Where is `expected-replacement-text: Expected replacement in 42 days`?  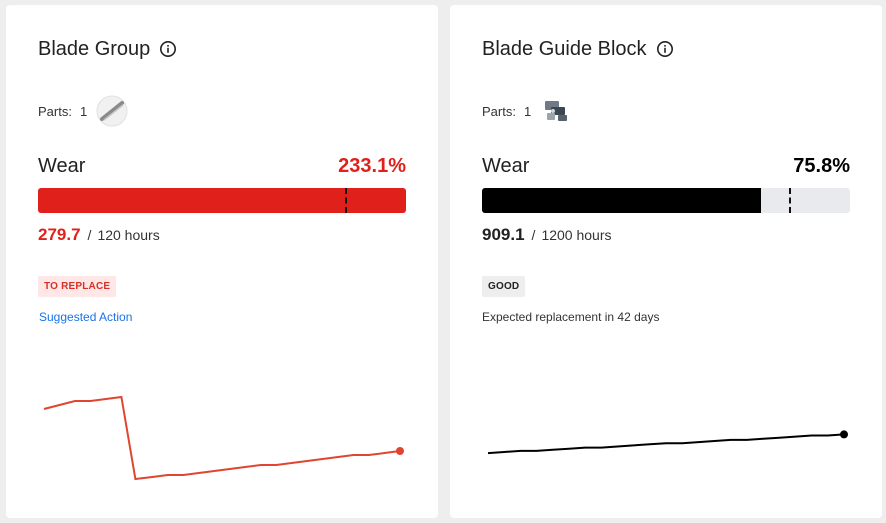
expected-replacement-text: Expected replacement in 42 days is located at coordinates (571, 317).